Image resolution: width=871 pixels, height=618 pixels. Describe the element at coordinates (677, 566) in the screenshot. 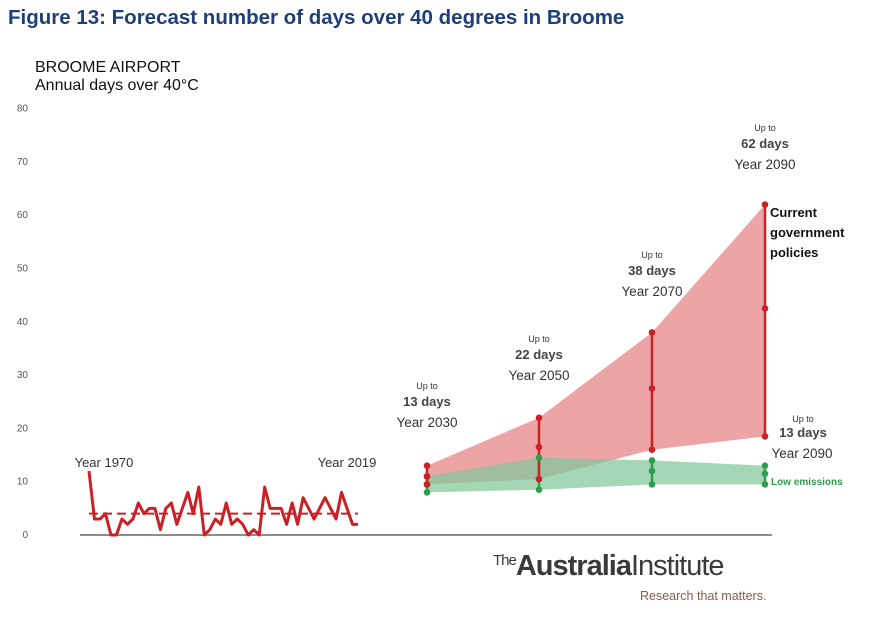

I see `logo-institute: Institute` at that location.